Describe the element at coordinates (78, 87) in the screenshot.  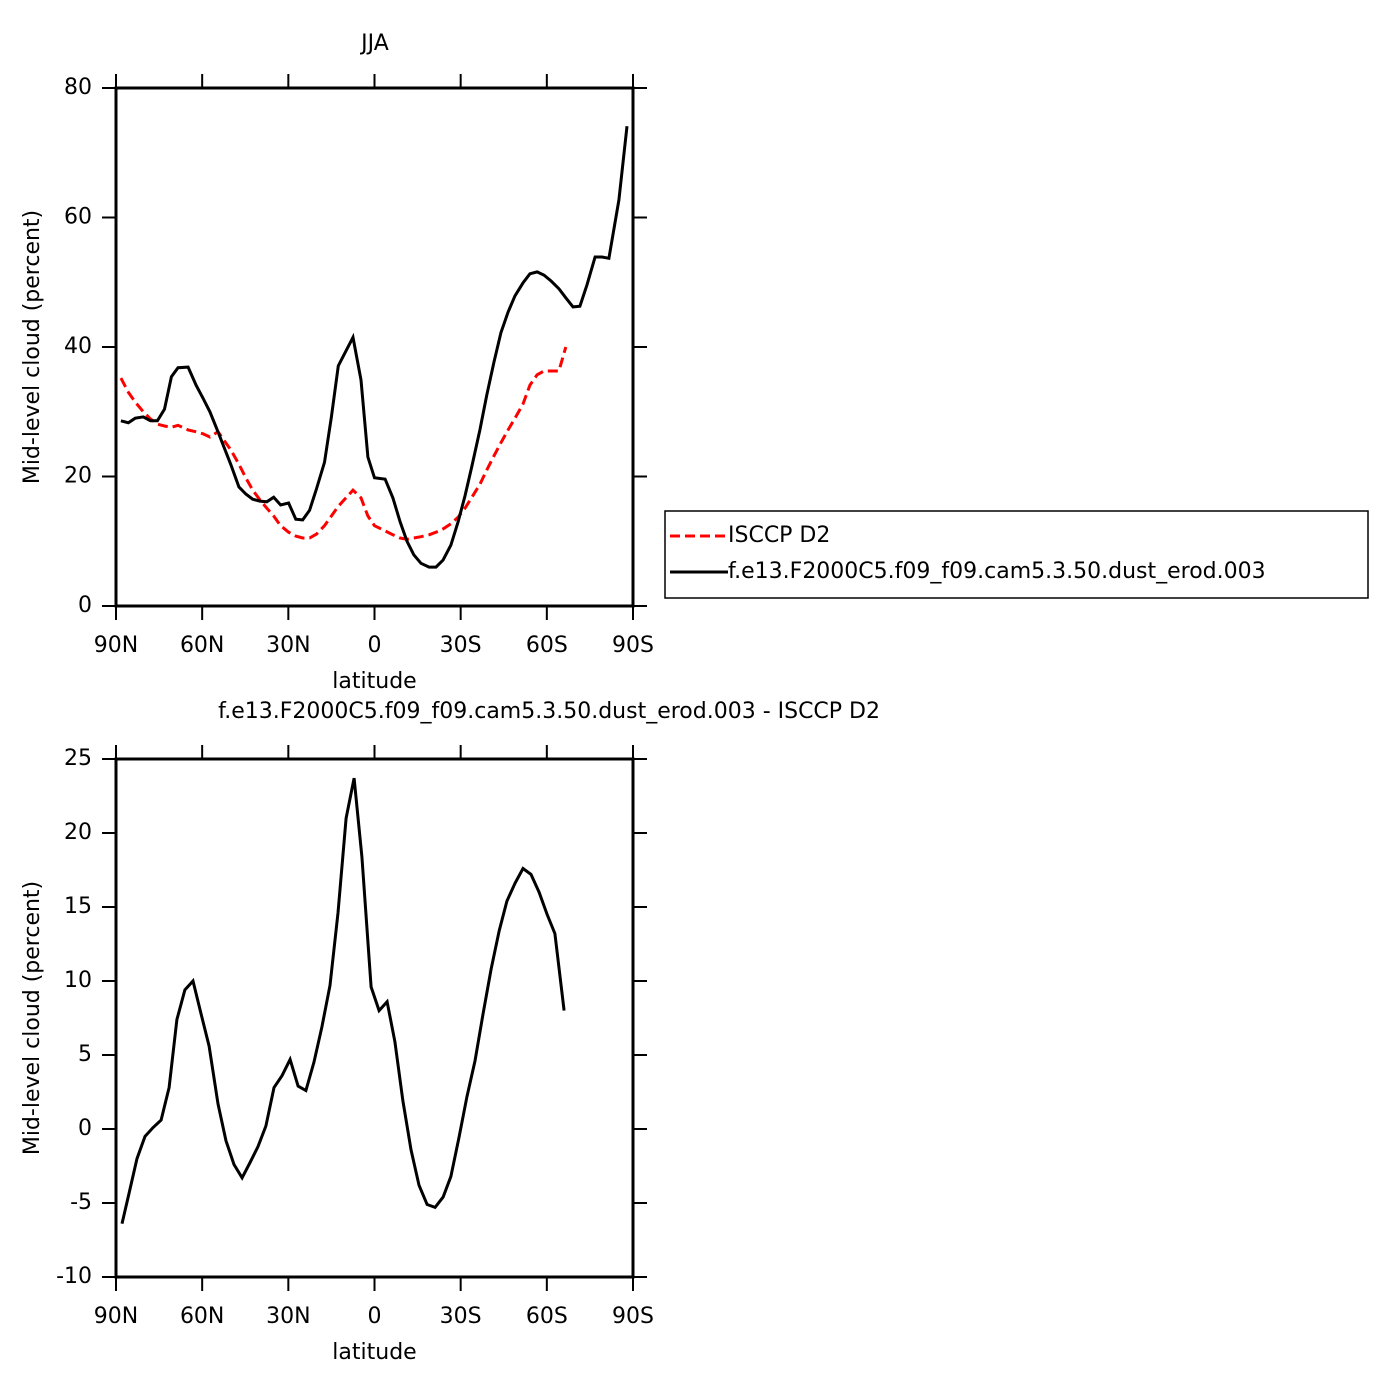
I see `y-tick-label: 80` at that location.